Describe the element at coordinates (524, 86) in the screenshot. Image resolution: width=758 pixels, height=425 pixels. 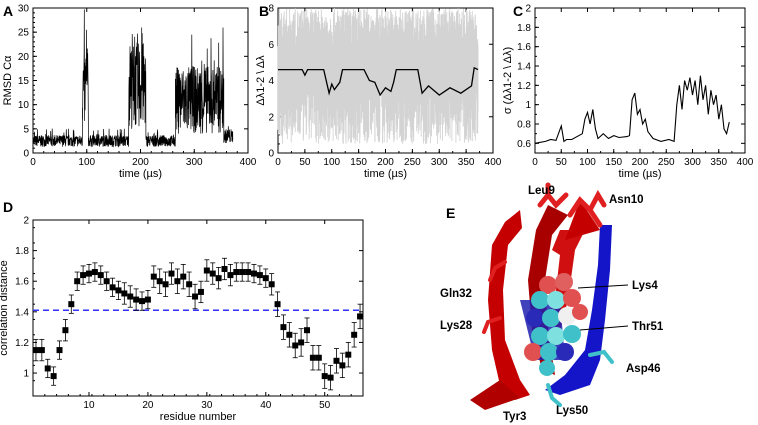
I see `y-tick-label: 1.2` at that location.